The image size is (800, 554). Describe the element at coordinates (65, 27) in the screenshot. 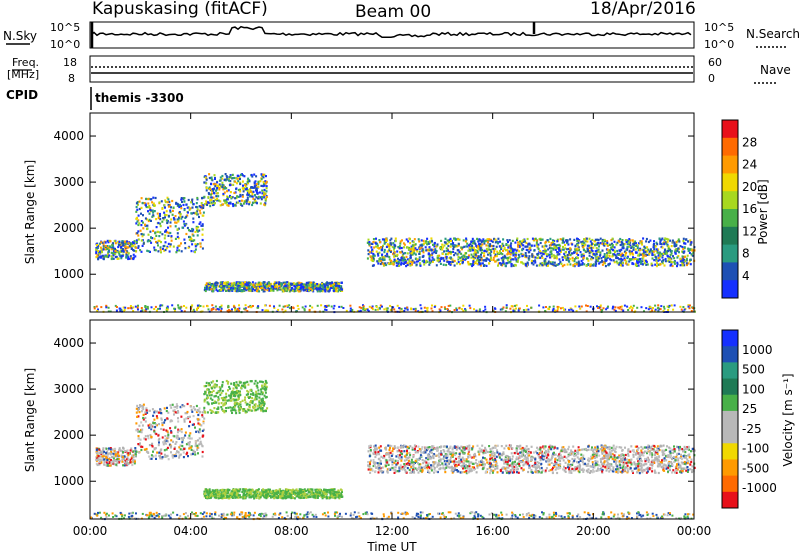

I see `nsky-tick-top: 10^5` at that location.